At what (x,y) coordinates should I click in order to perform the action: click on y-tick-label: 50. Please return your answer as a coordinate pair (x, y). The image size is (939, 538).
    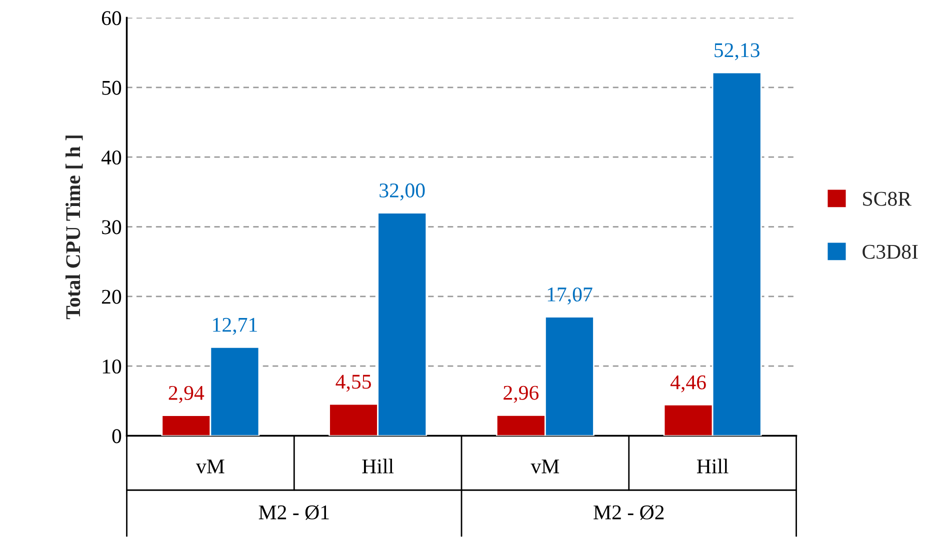
    Looking at the image, I should click on (112, 87).